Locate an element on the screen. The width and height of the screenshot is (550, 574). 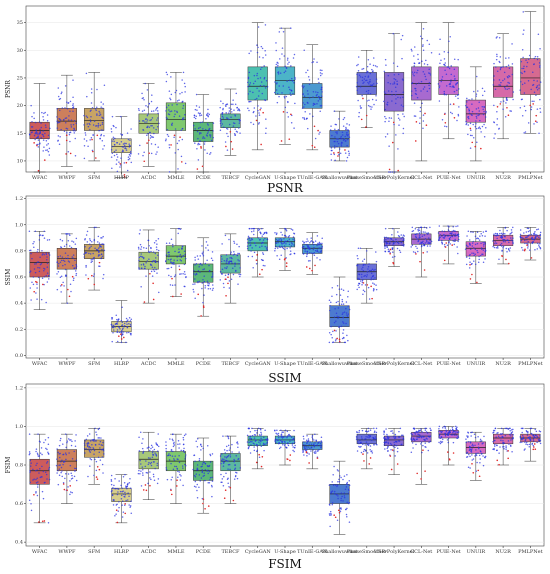
x-tick-label: UNUIR is located at coordinates (476, 178).